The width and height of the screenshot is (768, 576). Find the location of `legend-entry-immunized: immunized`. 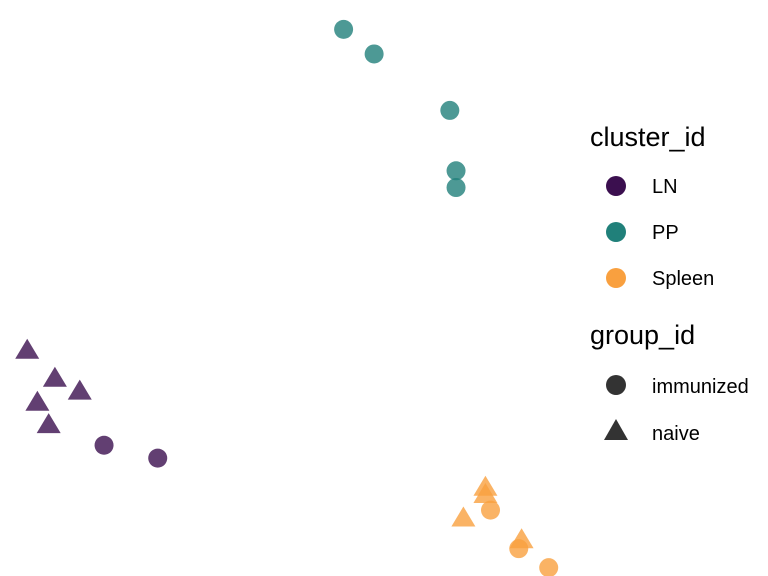

legend-entry-immunized: immunized is located at coordinates (677, 386).